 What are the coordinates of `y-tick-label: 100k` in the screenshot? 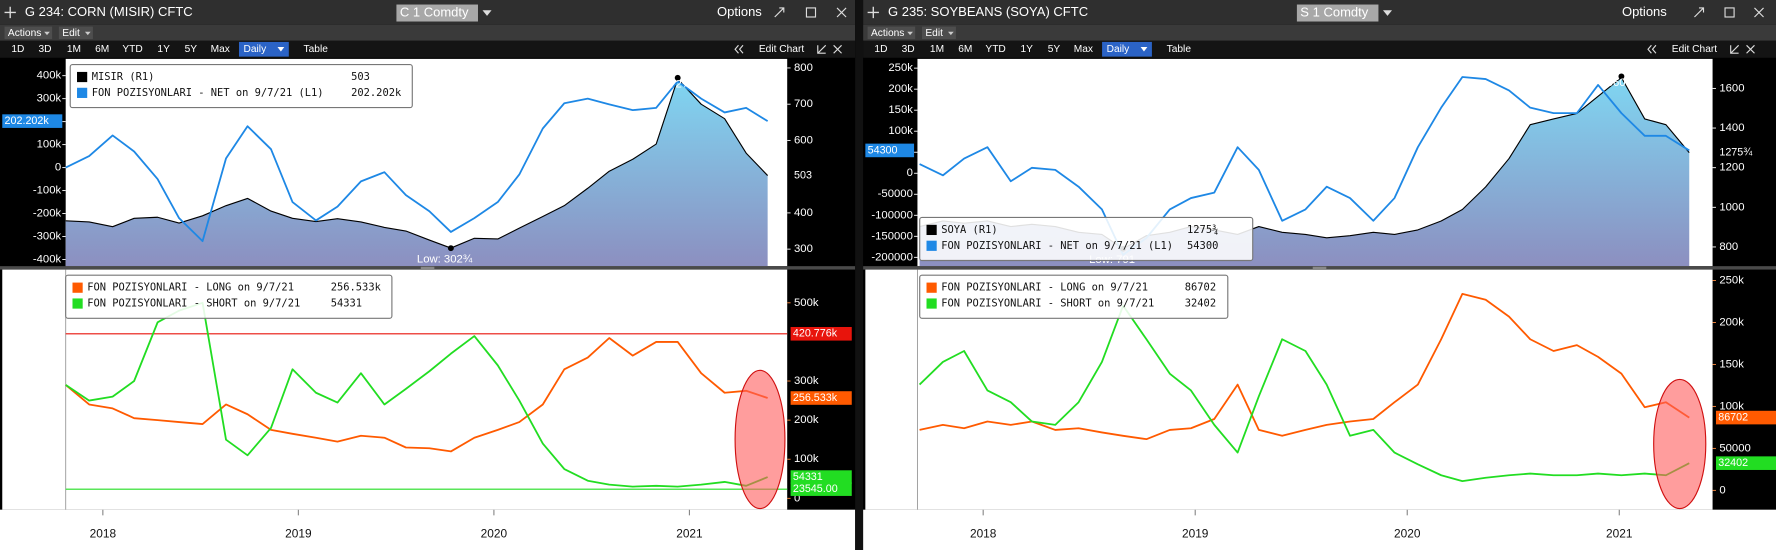 It's located at (900, 131).